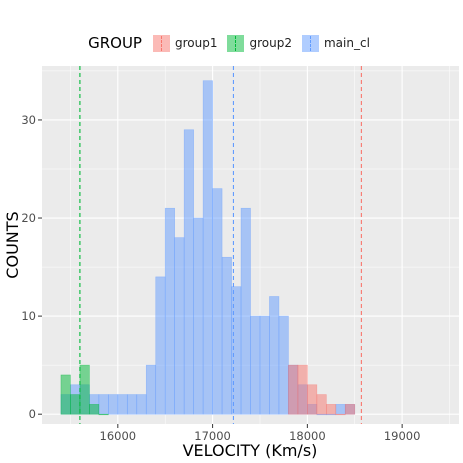 The width and height of the screenshot is (463, 463). Describe the element at coordinates (28, 218) in the screenshot. I see `y-tick-label: 20` at that location.